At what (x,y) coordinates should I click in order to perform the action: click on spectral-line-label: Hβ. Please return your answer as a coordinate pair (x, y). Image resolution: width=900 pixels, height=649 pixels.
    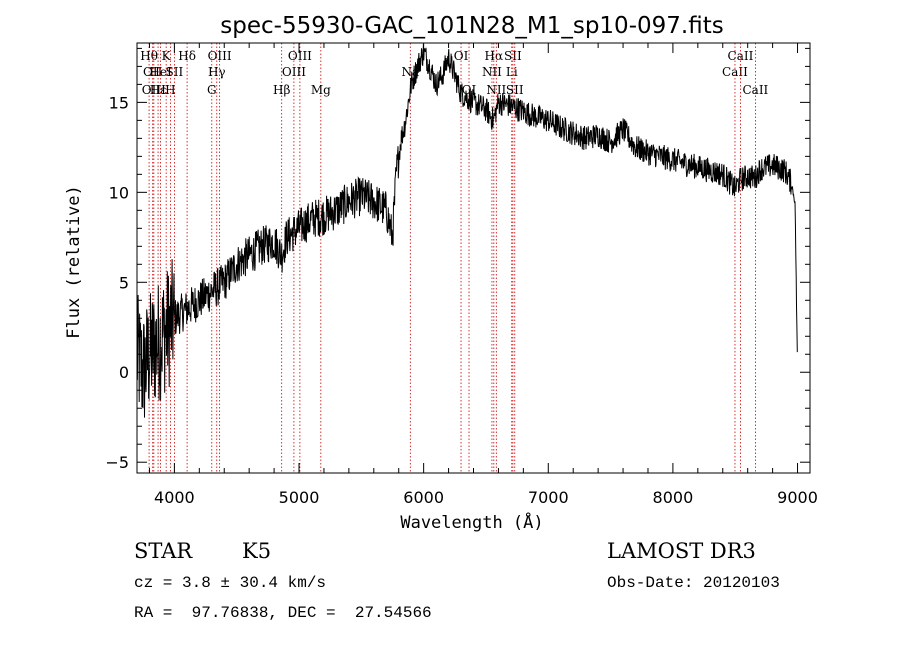
    Looking at the image, I should click on (281, 90).